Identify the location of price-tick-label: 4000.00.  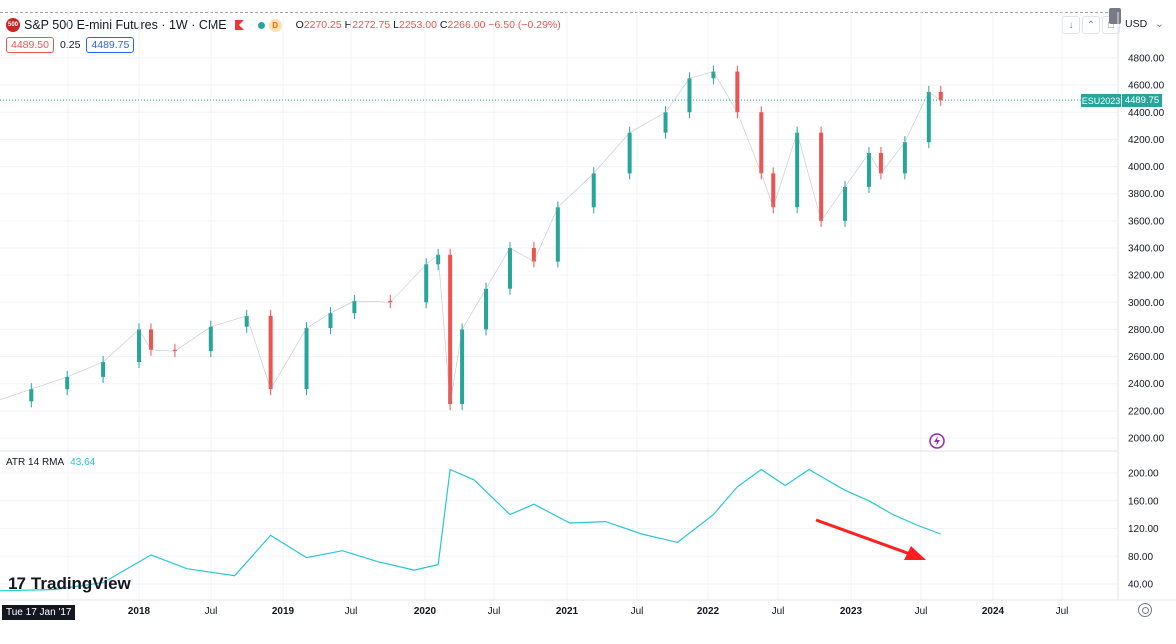
(1146, 167).